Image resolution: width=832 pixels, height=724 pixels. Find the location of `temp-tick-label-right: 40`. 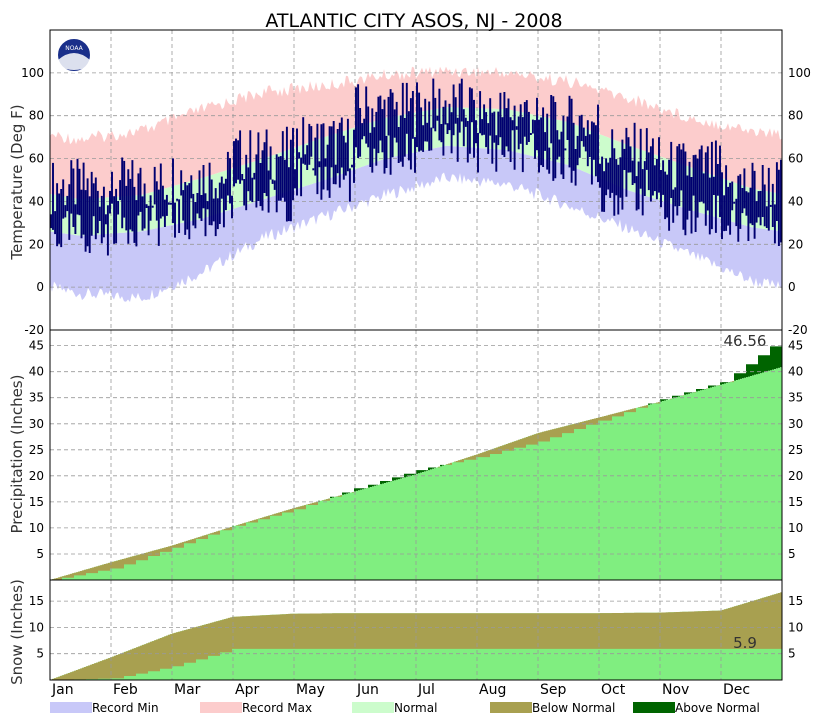

temp-tick-label-right: 40 is located at coordinates (795, 201).